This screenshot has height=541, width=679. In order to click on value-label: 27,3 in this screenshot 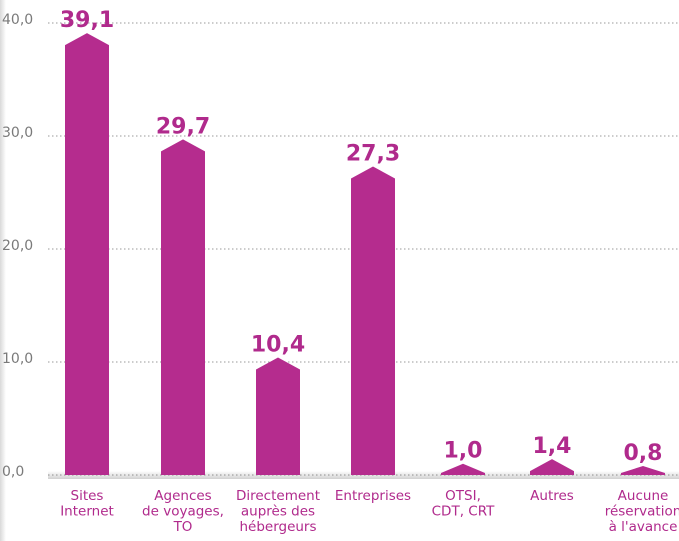, I will do `click(373, 154)`.